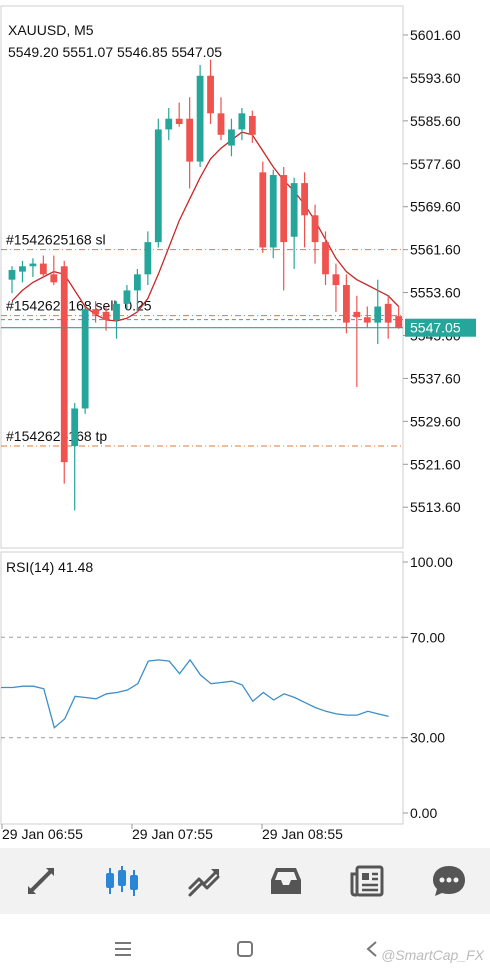  I want to click on time-axis: 29 Jan 06:55 29 Jan 07:55 29 Jan 08:55, so click(172, 833).